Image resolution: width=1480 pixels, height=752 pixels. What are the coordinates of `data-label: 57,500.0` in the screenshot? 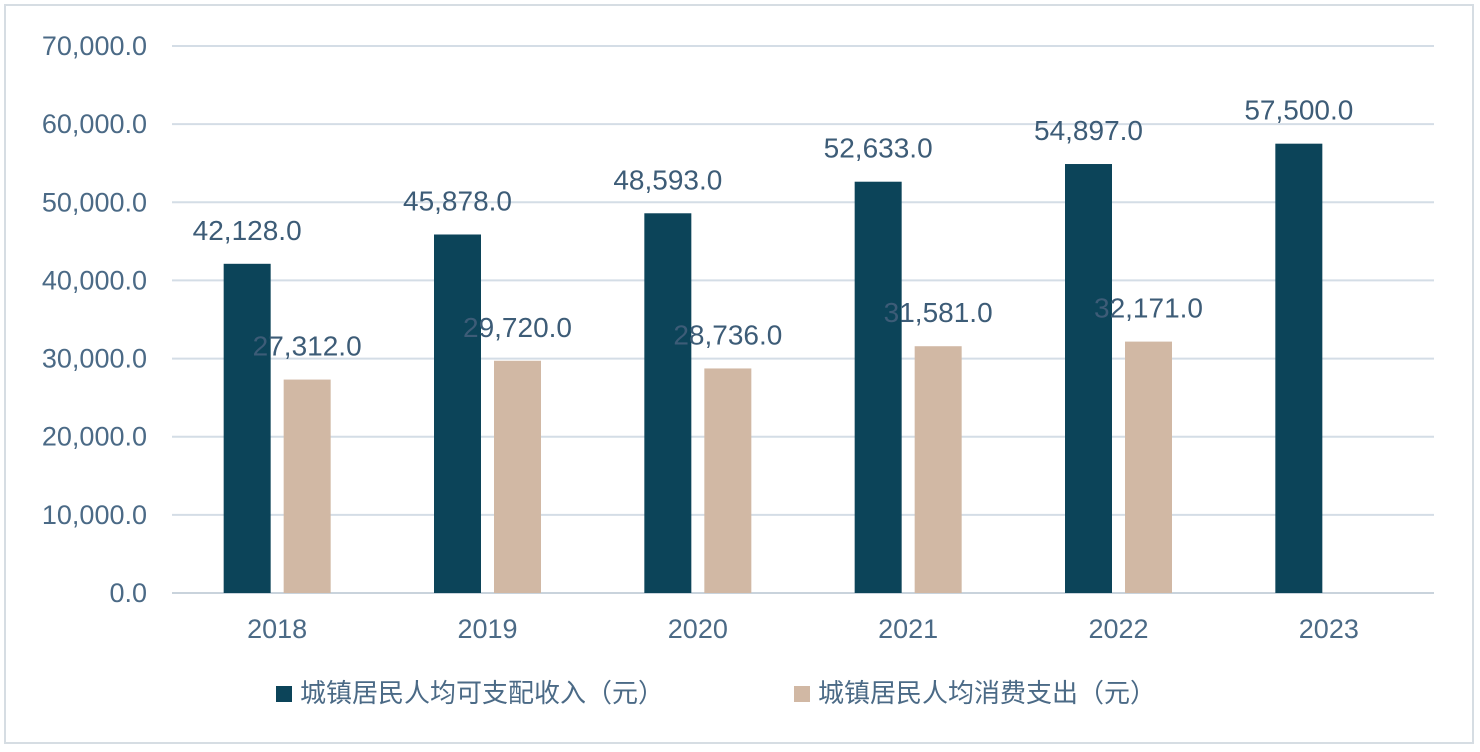 It's located at (1298, 110).